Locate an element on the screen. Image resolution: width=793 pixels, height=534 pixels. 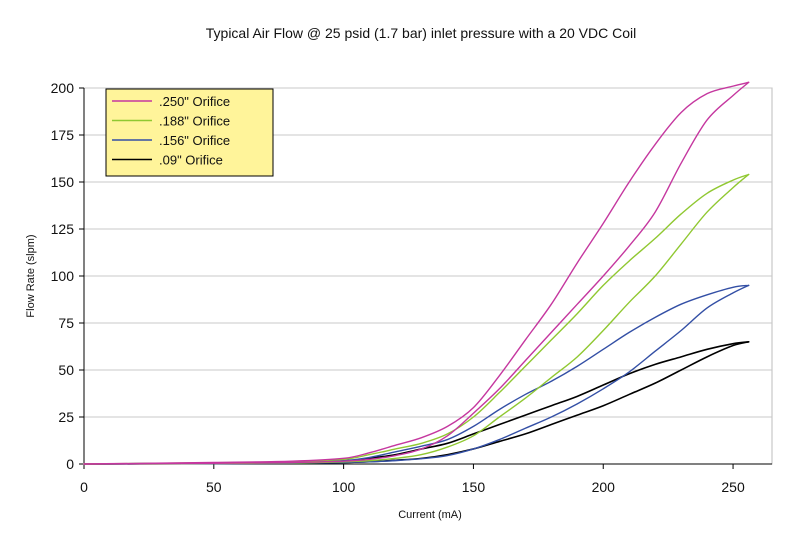
x-tick-label: 200 is located at coordinates (604, 487).